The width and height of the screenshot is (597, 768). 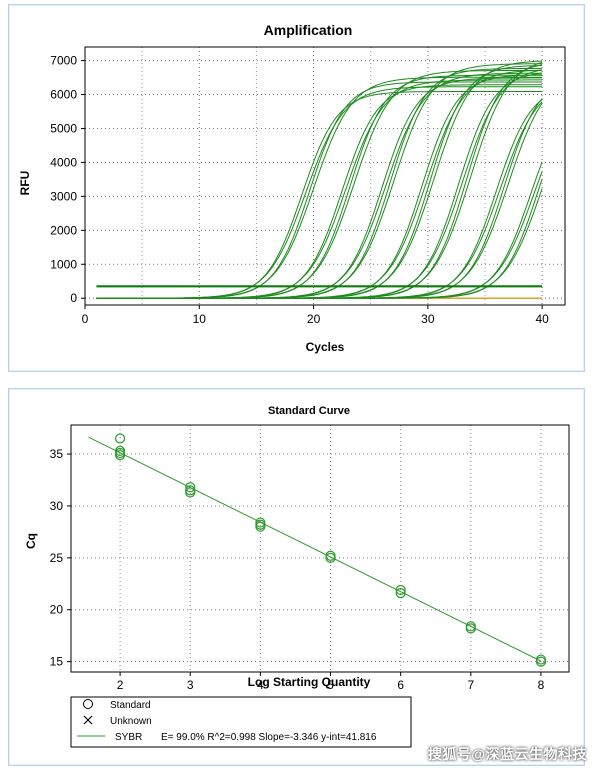 What do you see at coordinates (541, 685) in the screenshot?
I see `std-x-tick-label: 8` at bounding box center [541, 685].